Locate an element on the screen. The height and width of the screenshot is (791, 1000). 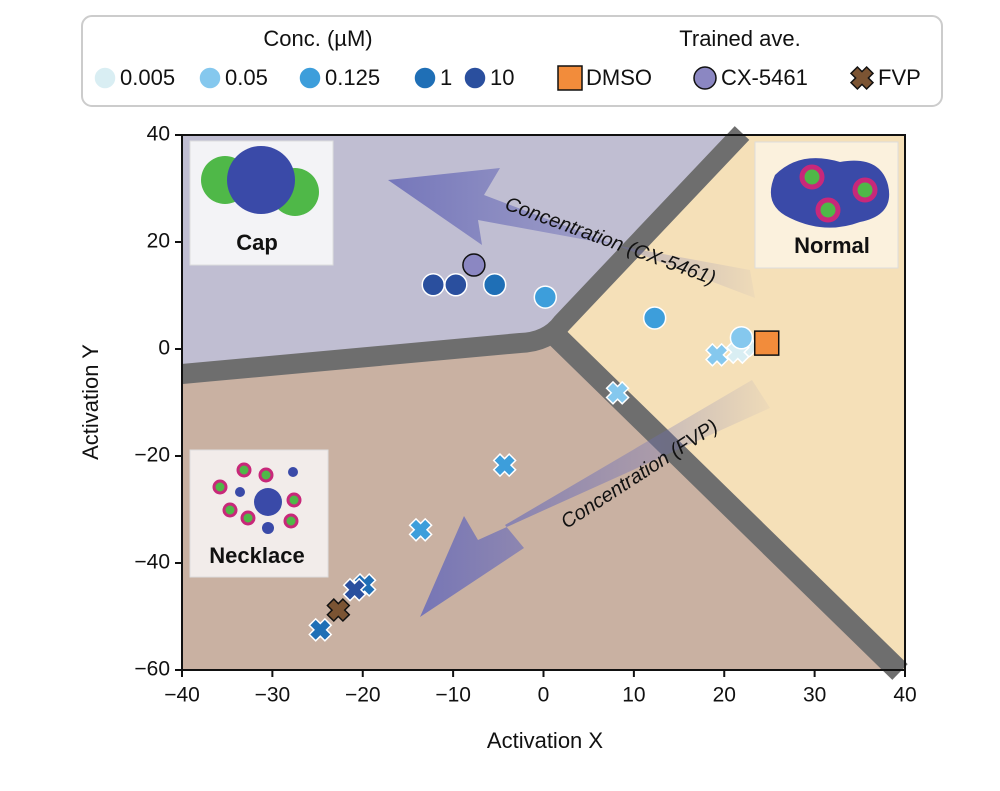
legend-label: 0.05 is located at coordinates (246, 77).